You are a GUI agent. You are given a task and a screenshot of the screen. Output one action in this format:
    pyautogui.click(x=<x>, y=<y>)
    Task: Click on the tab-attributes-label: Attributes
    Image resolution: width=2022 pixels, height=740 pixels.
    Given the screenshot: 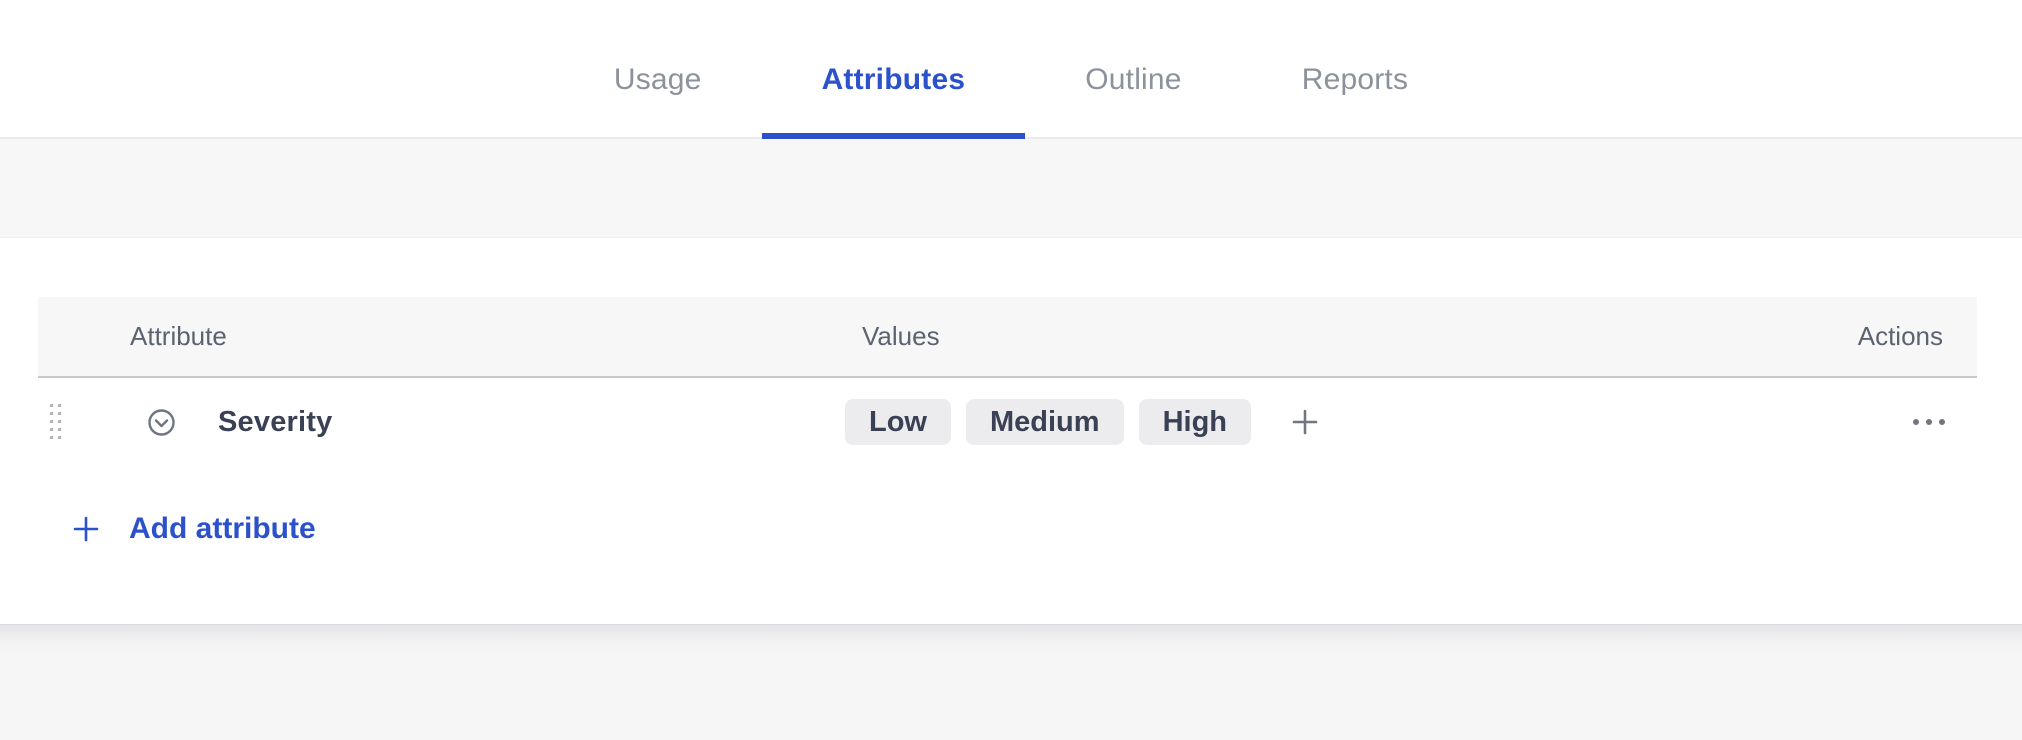 What is the action you would take?
    pyautogui.click(x=893, y=79)
    